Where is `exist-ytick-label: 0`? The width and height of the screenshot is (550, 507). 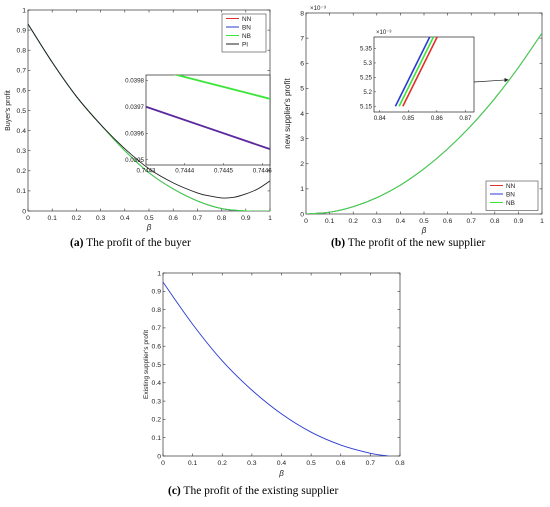
exist-ytick-label: 0 is located at coordinates (159, 456).